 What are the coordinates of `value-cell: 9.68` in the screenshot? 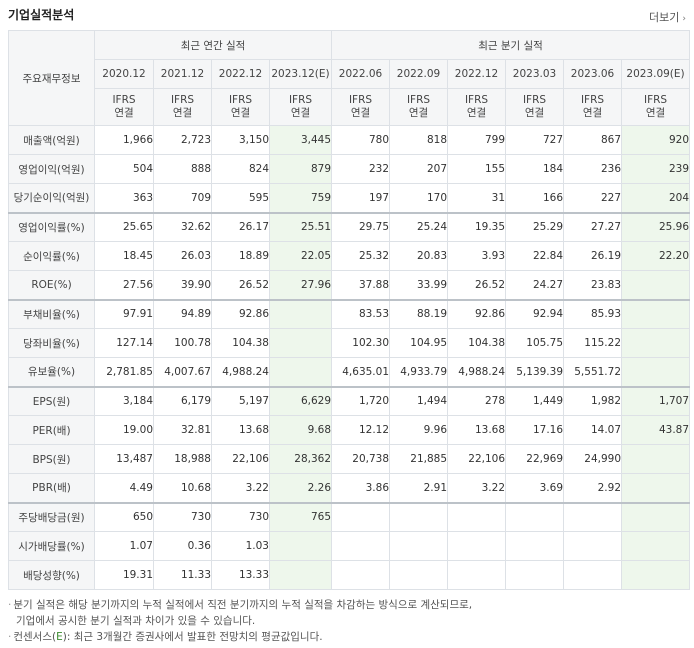 It's located at (300, 430).